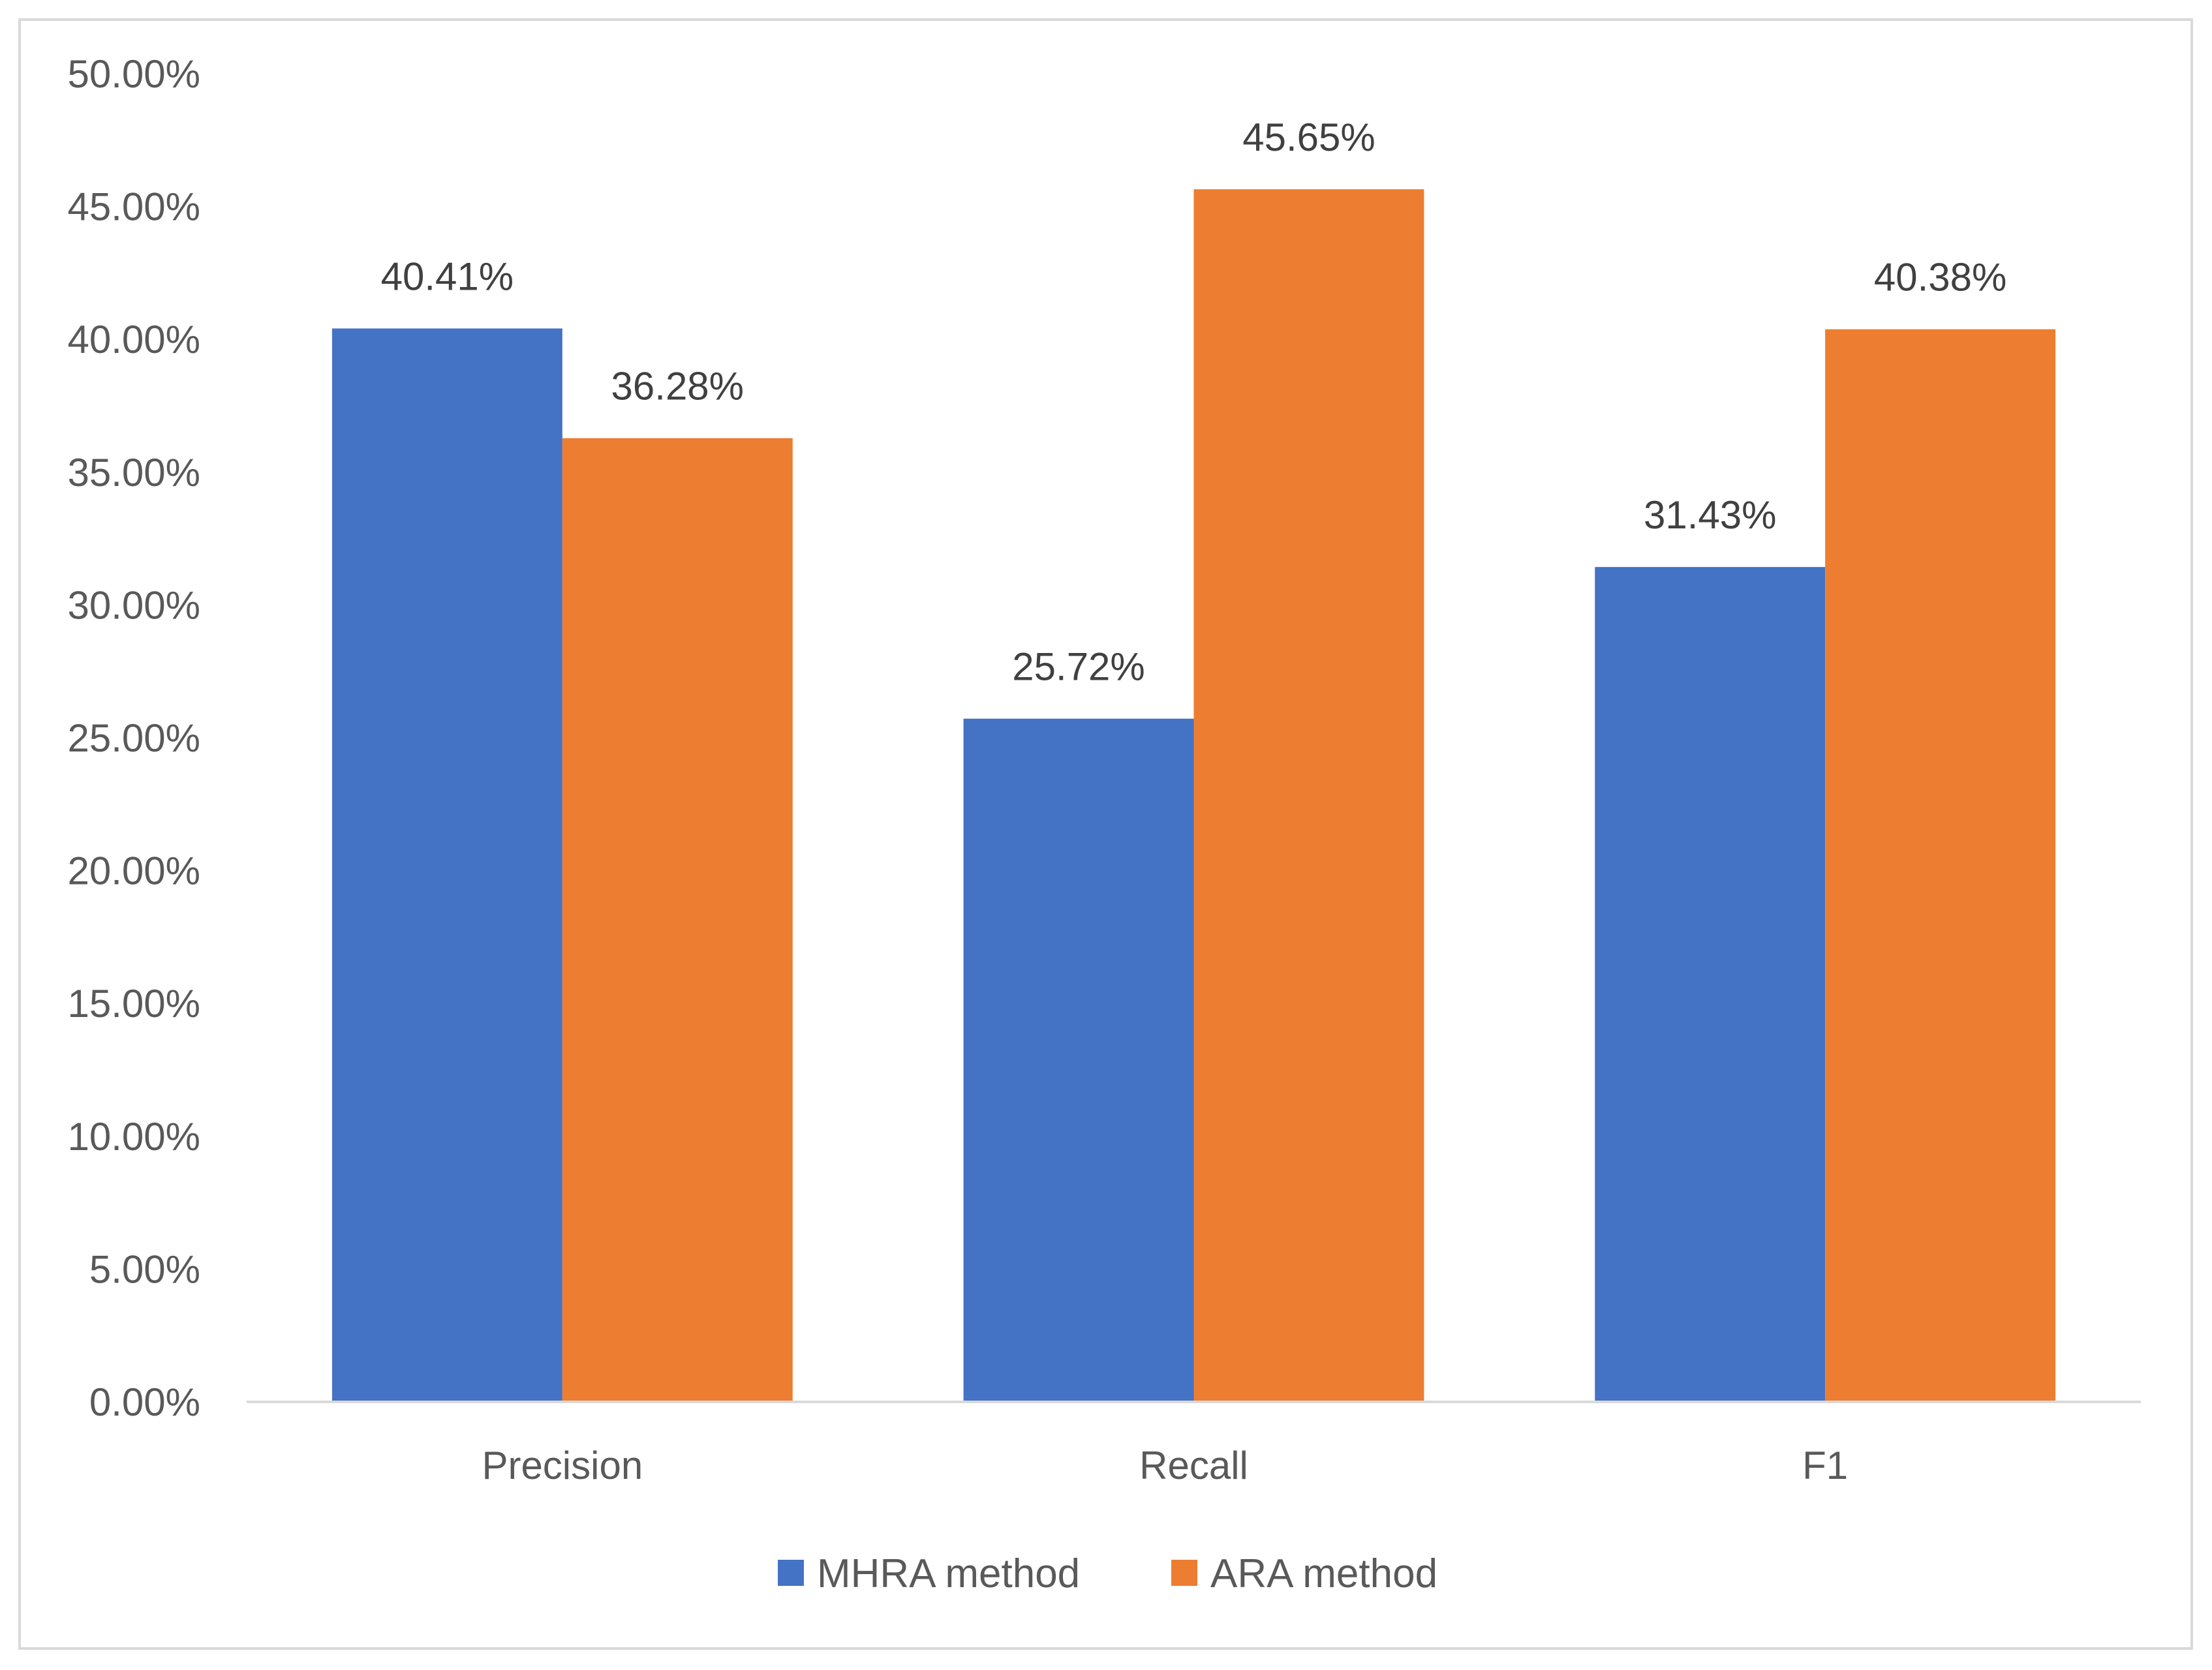 The height and width of the screenshot is (1670, 2212). I want to click on data-label-ara-method-precision: 36.28%, so click(678, 387).